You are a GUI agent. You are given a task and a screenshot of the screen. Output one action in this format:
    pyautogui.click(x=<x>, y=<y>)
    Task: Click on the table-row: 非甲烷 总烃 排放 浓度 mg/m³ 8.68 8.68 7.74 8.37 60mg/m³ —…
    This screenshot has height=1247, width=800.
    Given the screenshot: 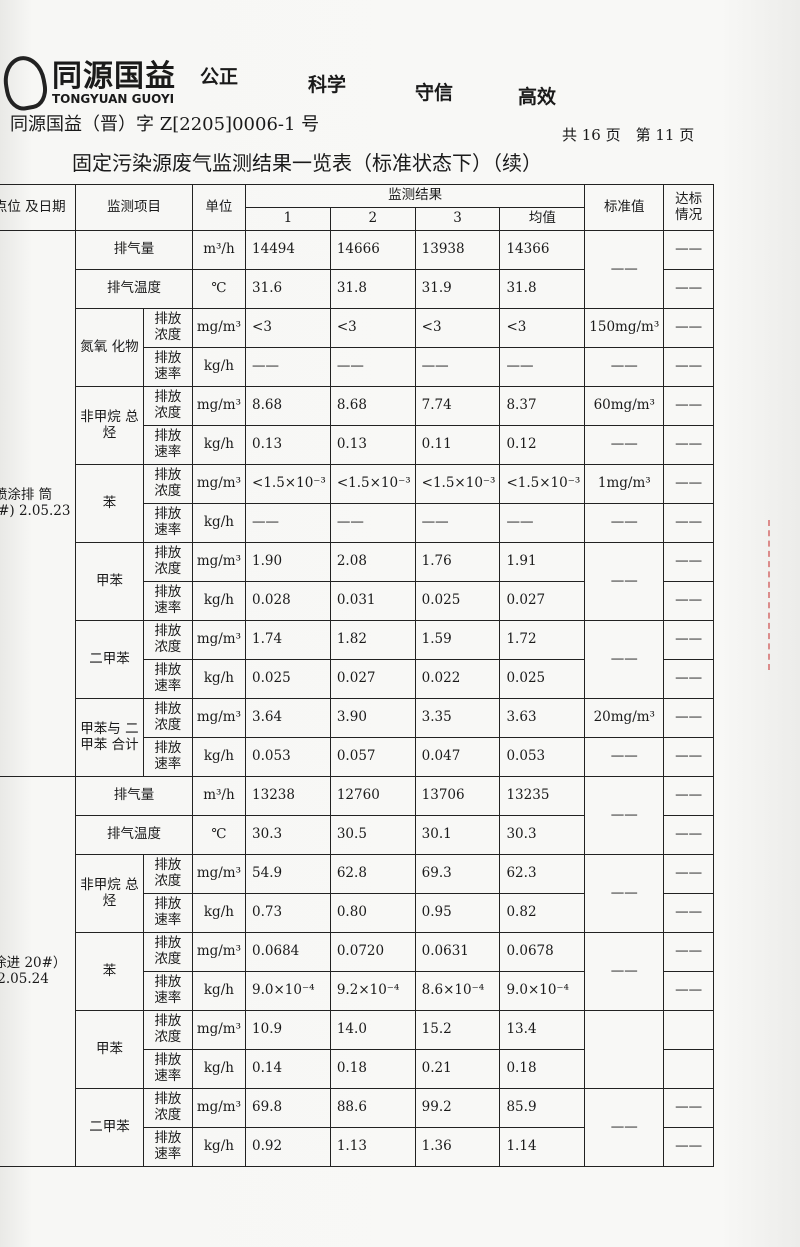 What is the action you would take?
    pyautogui.click(x=357, y=425)
    